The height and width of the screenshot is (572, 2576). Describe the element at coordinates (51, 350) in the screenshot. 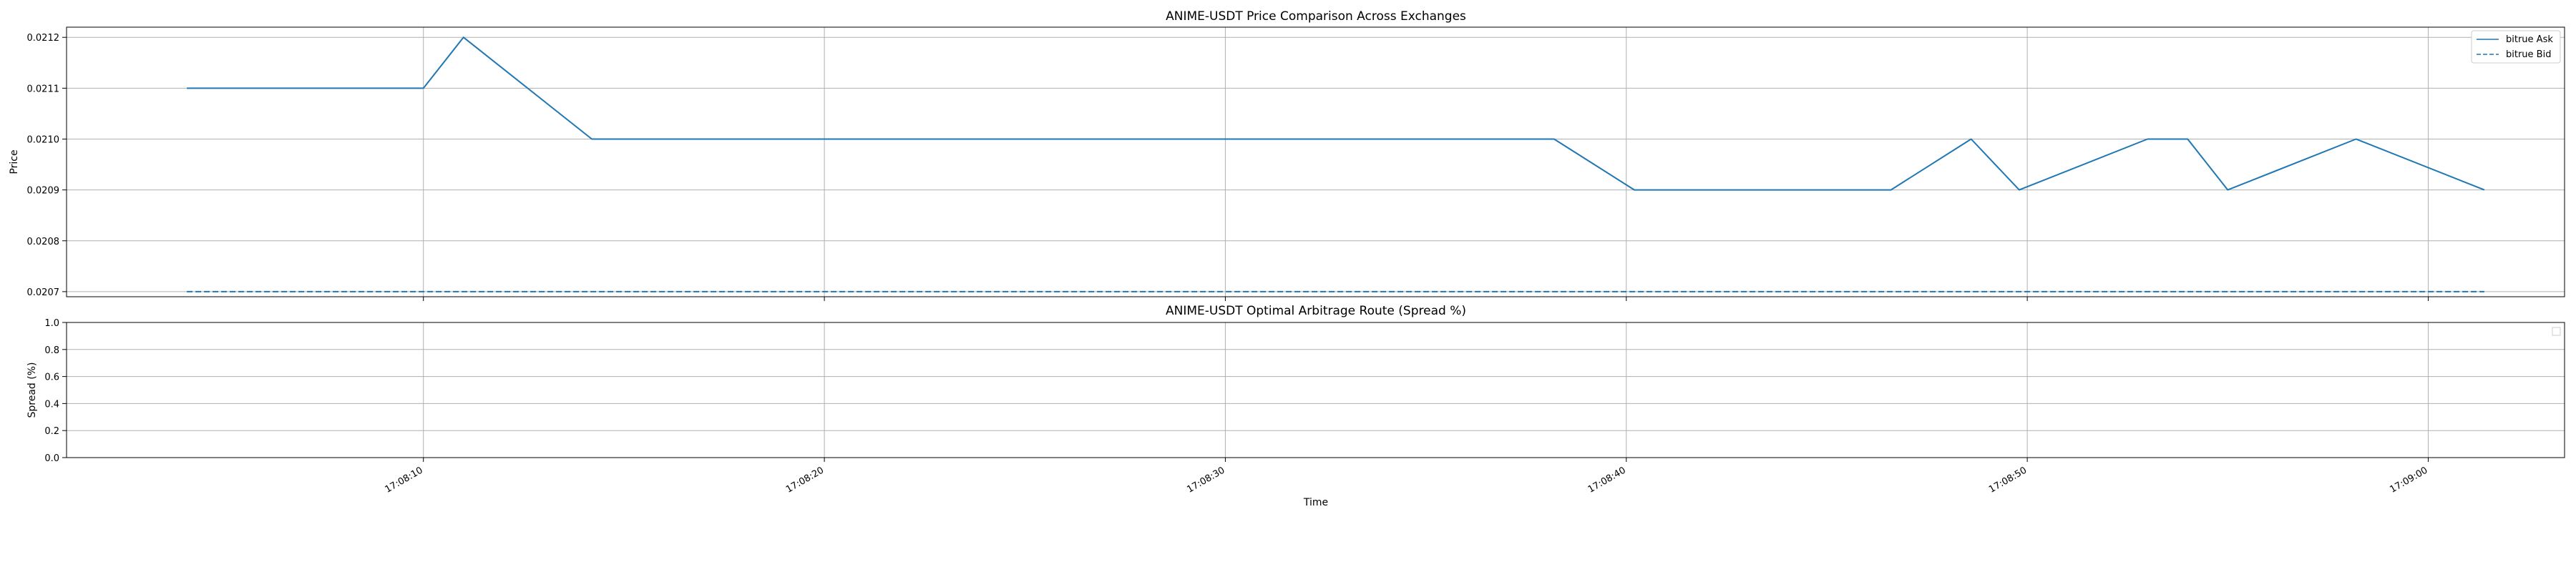

I see `spread-y-tick-label-4: 0.8` at that location.